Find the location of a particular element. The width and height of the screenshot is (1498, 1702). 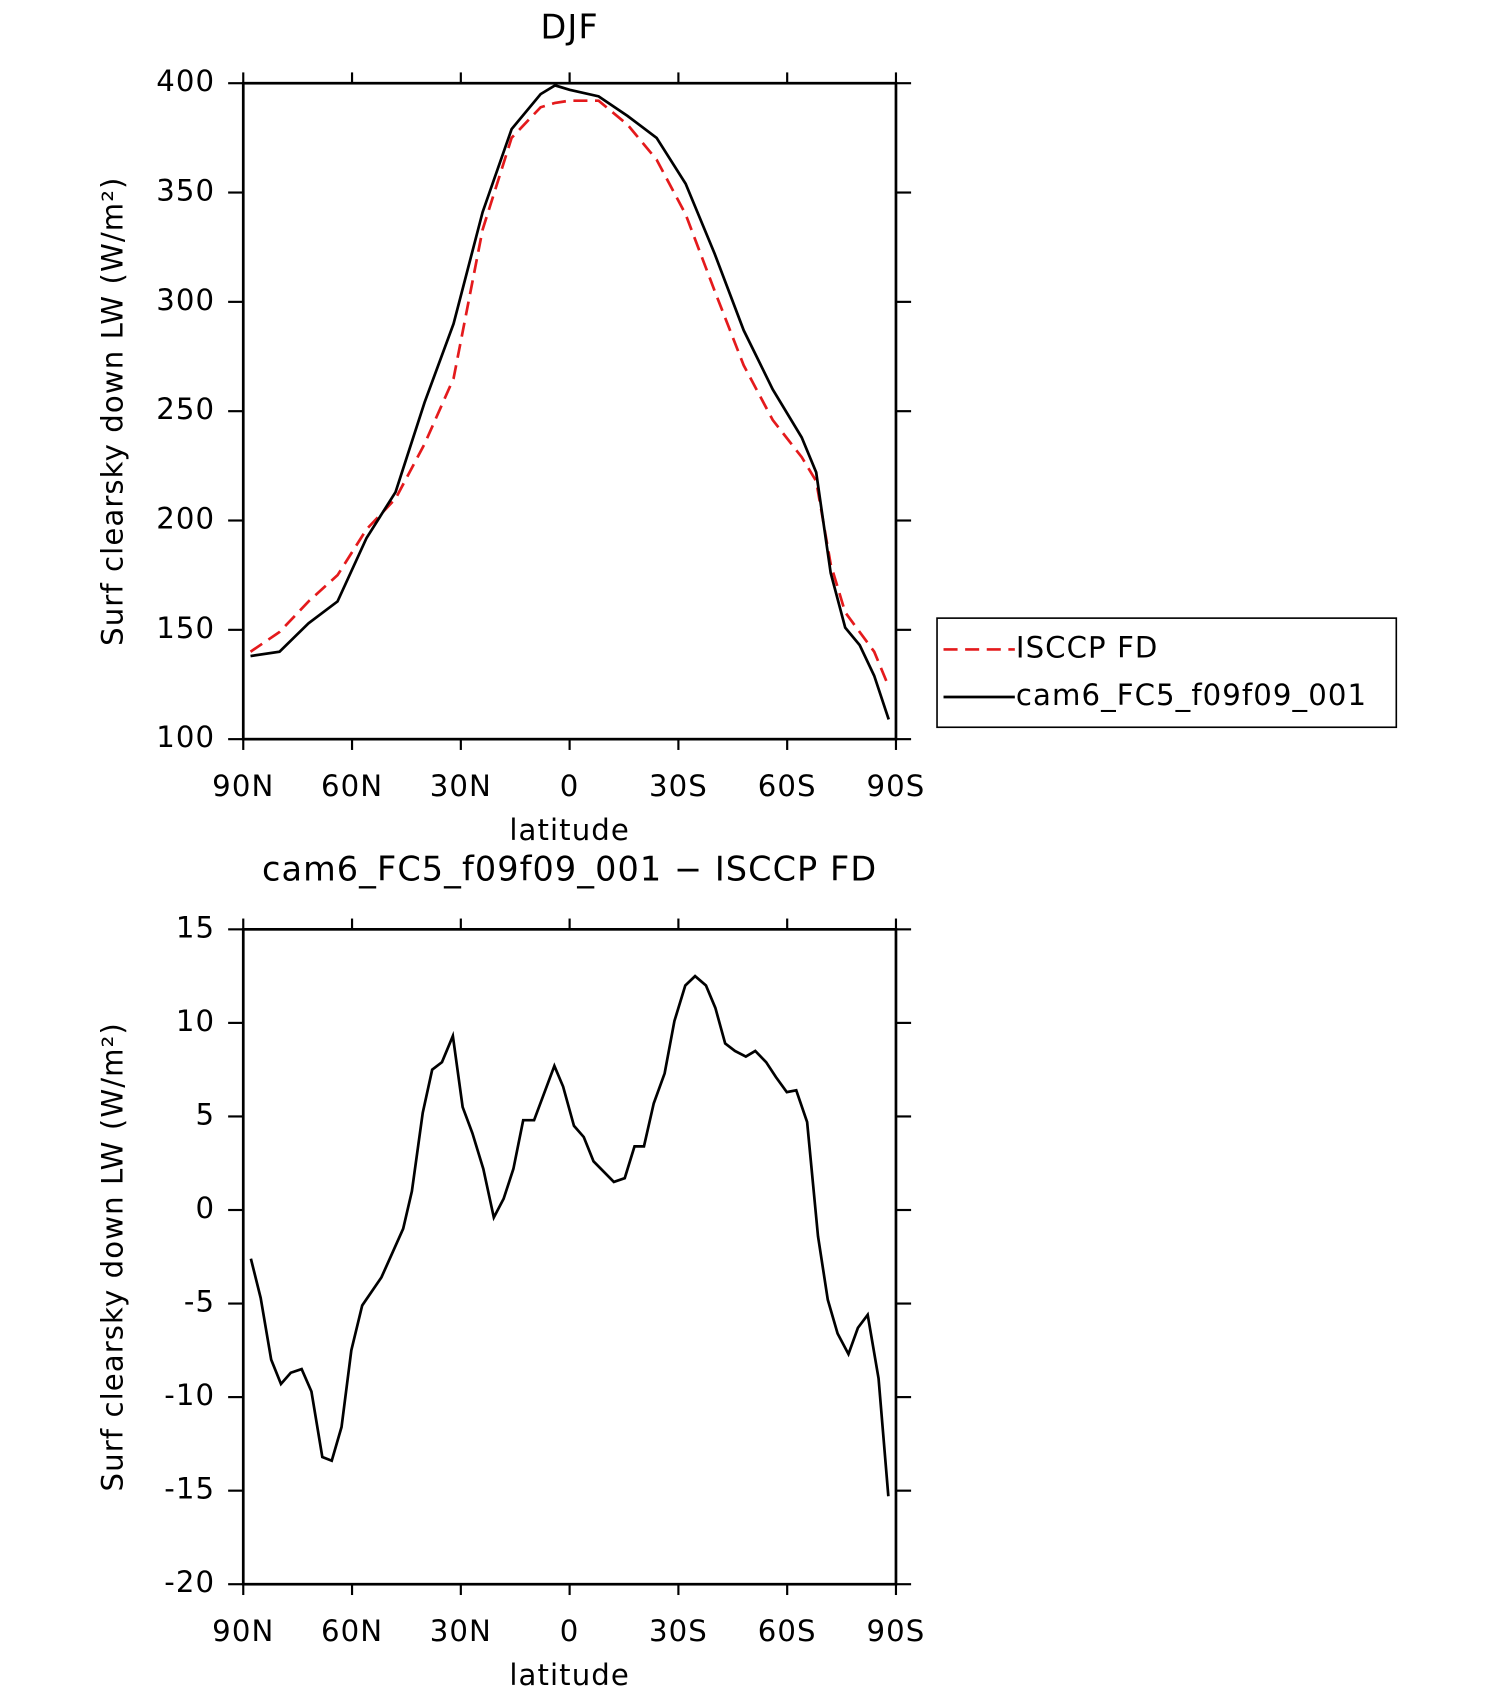

y-tick-label: 250 is located at coordinates (185, 409).